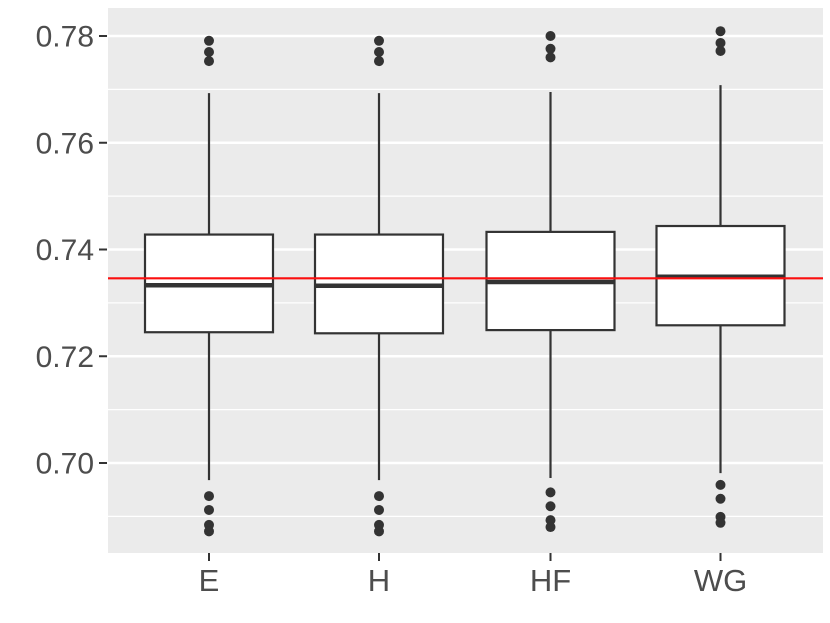  I want to click on x-axis-tick-label: E, so click(209, 580).